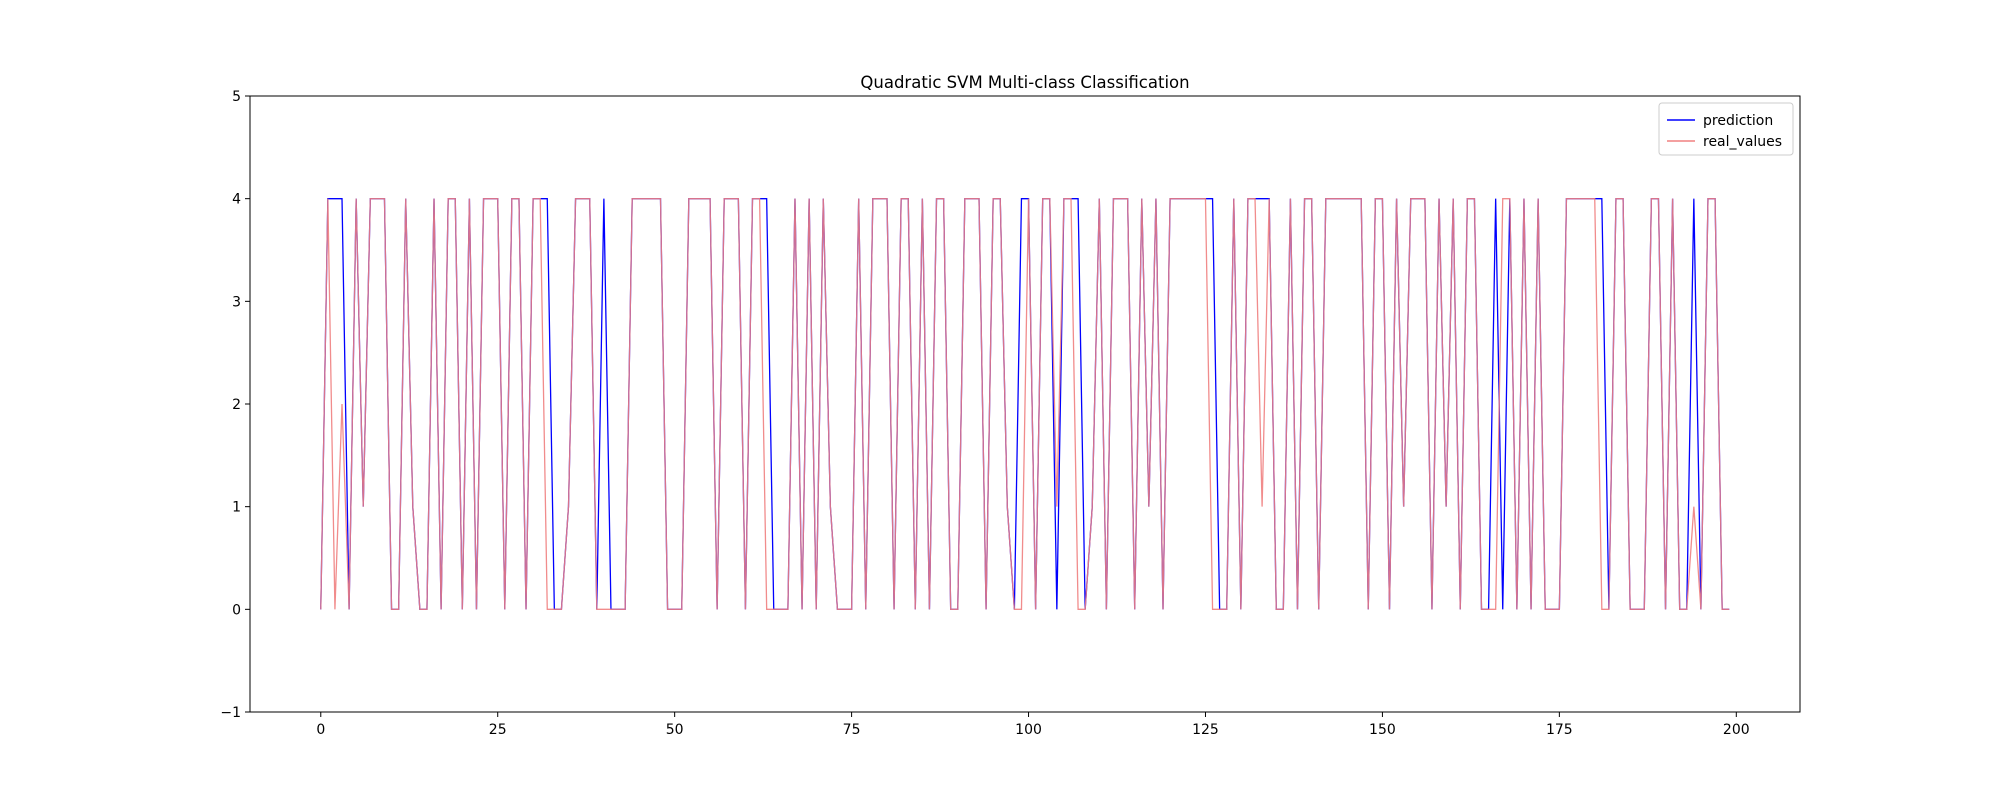 The image size is (2000, 800). I want to click on y-axis: −1 0 1 2 3 4 5, so click(235, 405).